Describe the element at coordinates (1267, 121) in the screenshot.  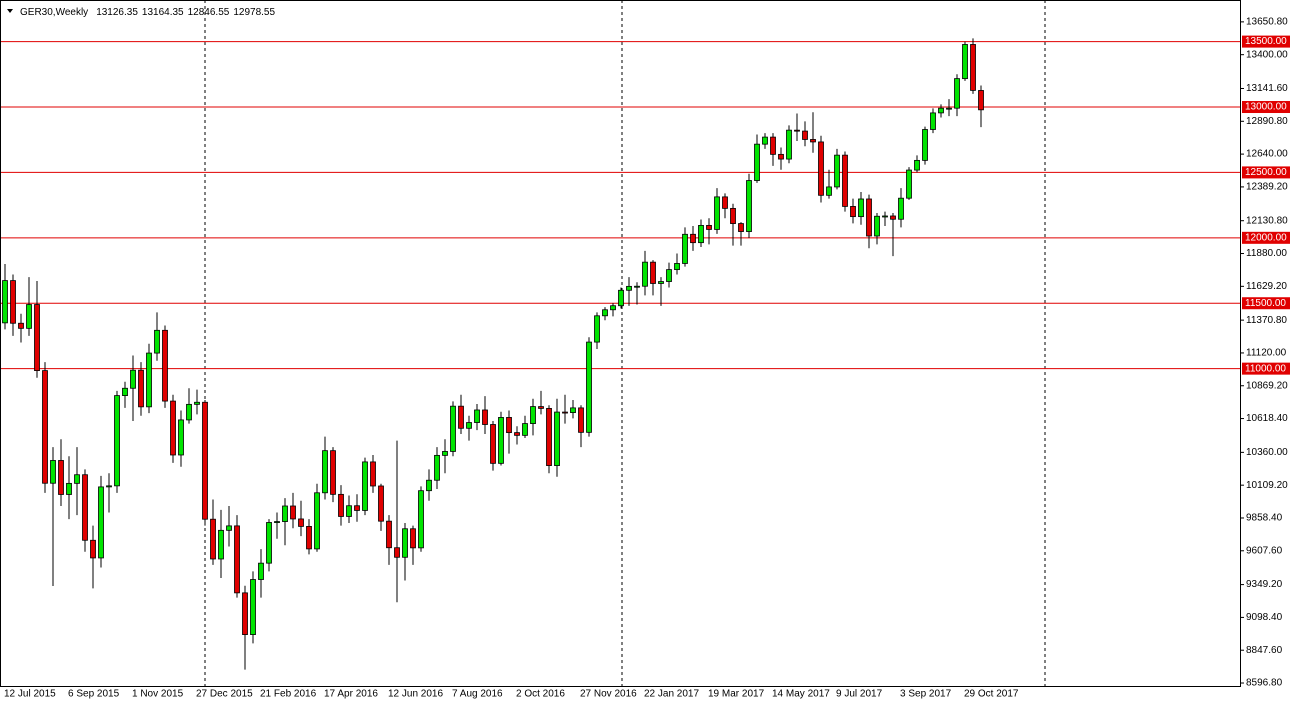
I see `y-tick-label: 12890.80` at that location.